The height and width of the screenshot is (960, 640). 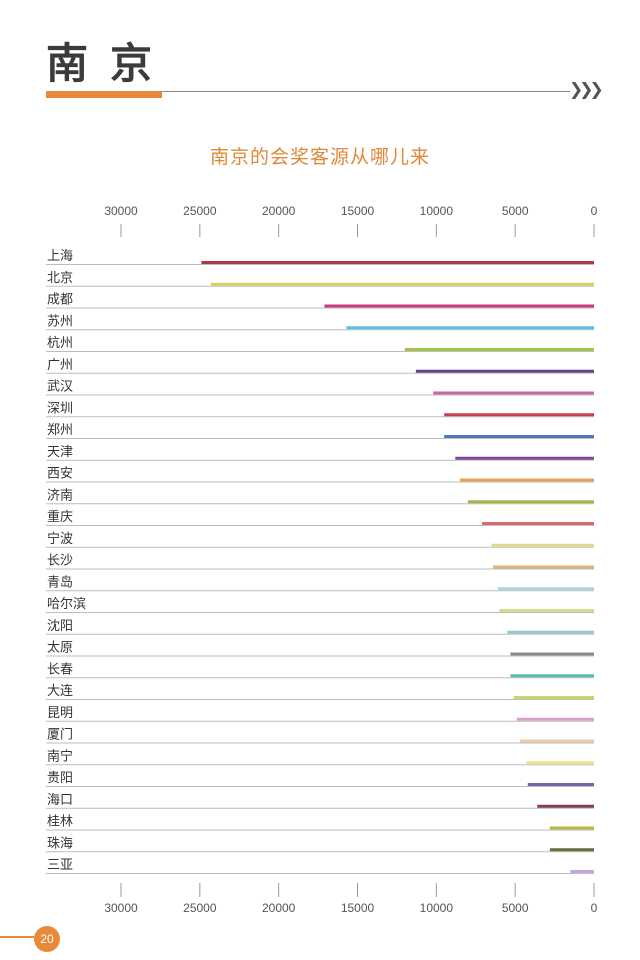 I want to click on page-number-badge: 20, so click(x=47, y=939).